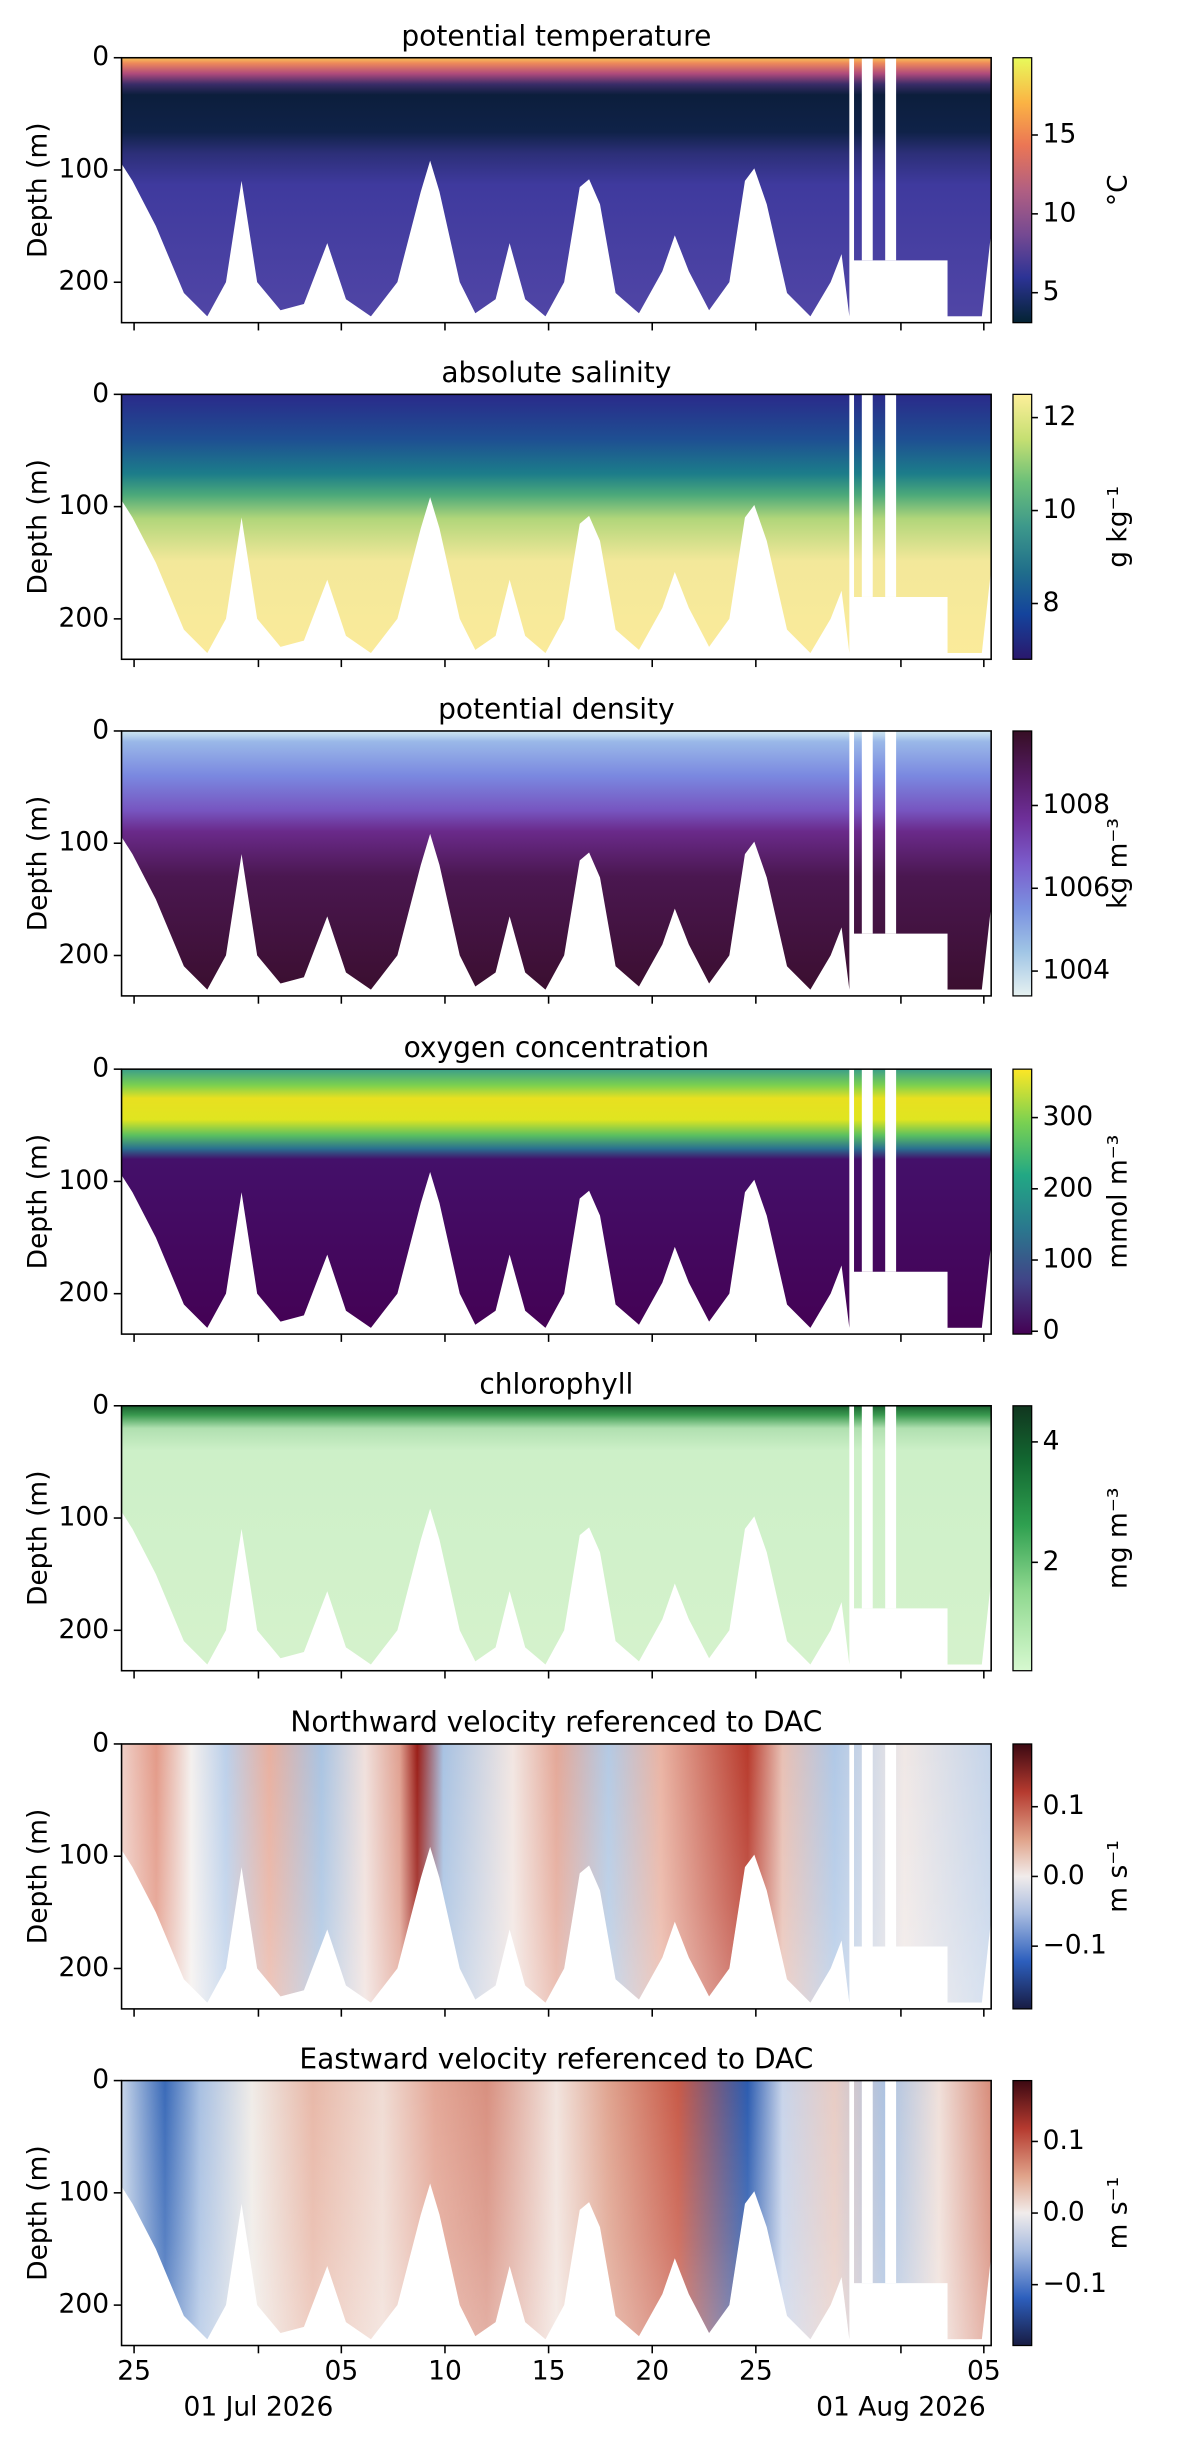 The image size is (1200, 2450). Describe the element at coordinates (556, 1722) in the screenshot. I see `panel-title: Northward velocity referenced to DAC` at that location.